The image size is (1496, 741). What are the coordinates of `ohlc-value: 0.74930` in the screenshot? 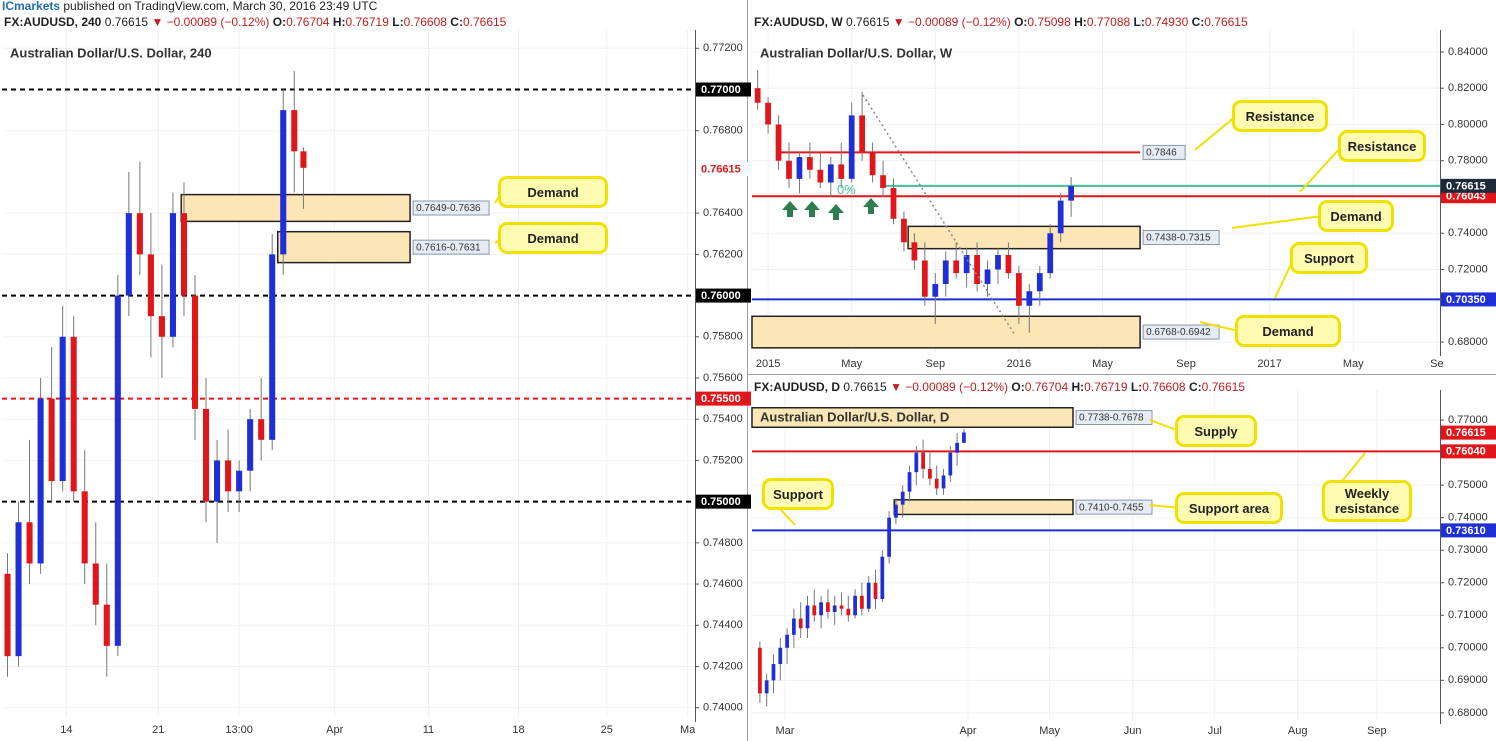 It's located at (1166, 22).